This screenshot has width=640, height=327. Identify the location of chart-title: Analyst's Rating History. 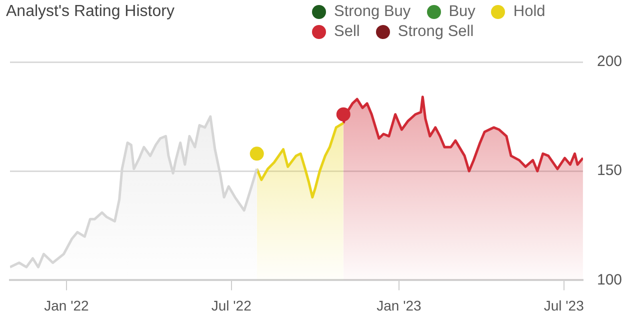
(90, 12).